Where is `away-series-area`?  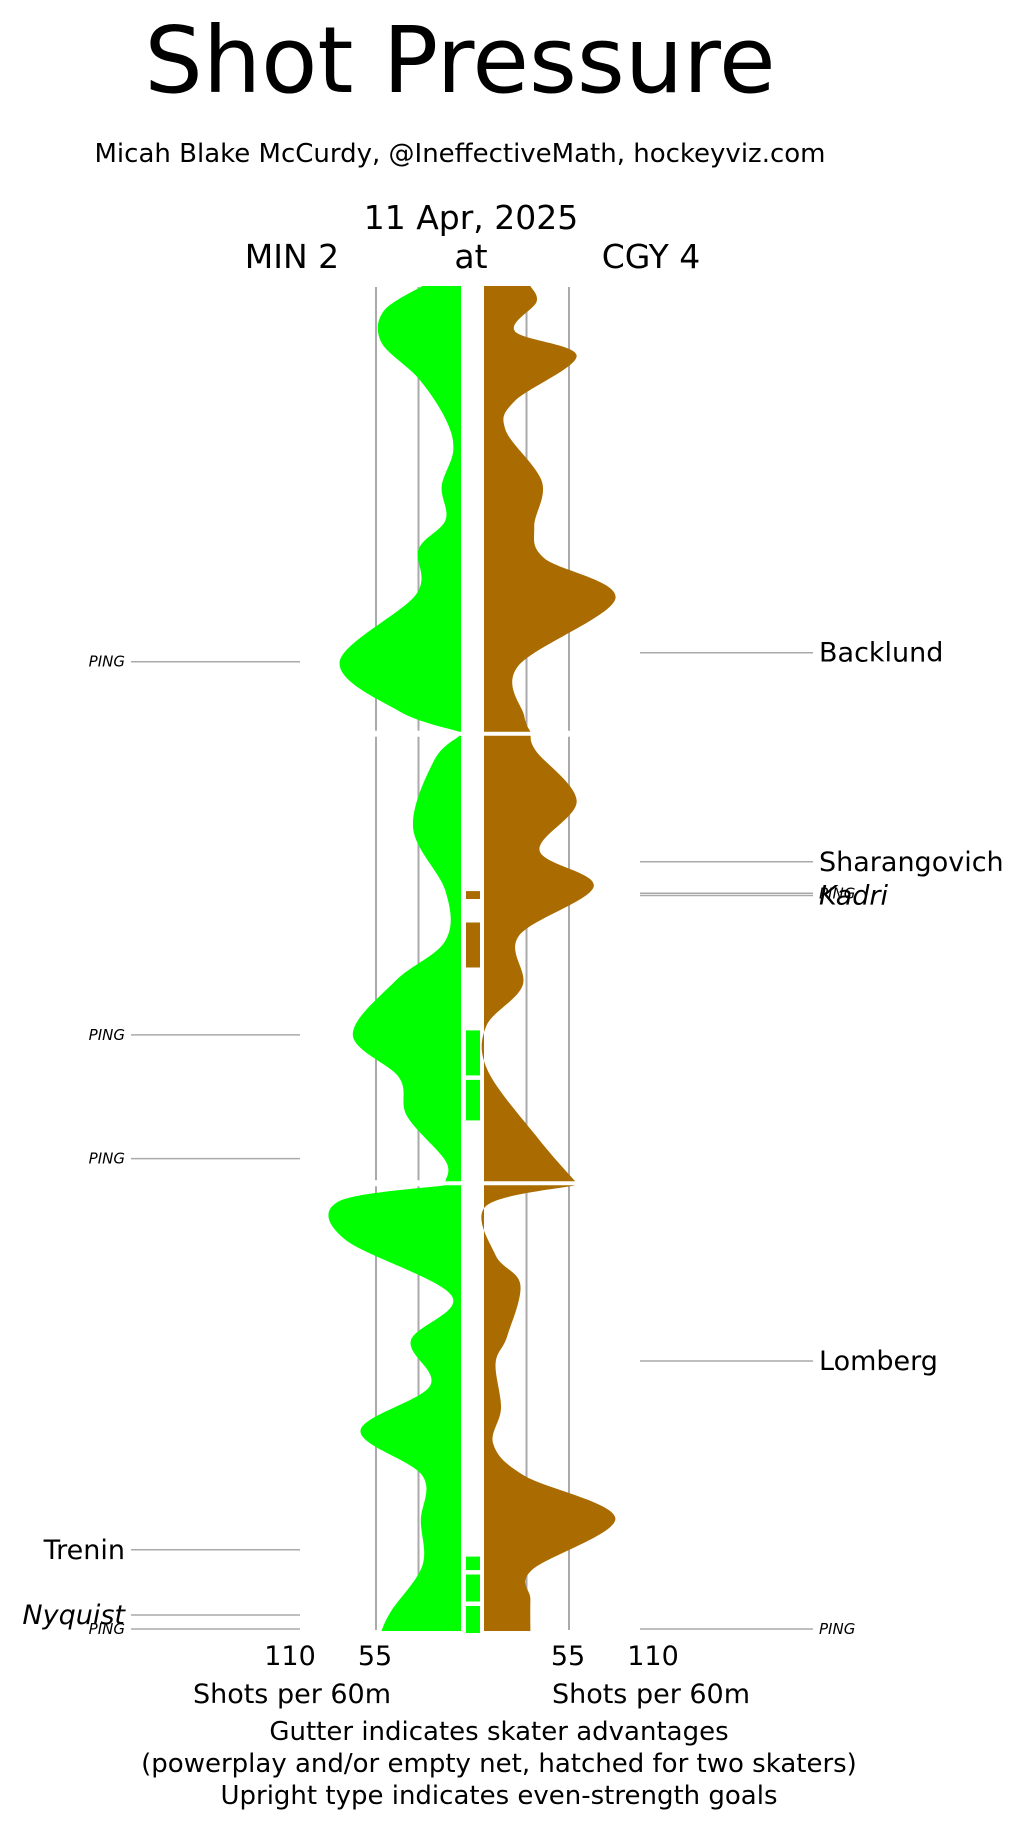 away-series-area is located at coordinates (394, 958).